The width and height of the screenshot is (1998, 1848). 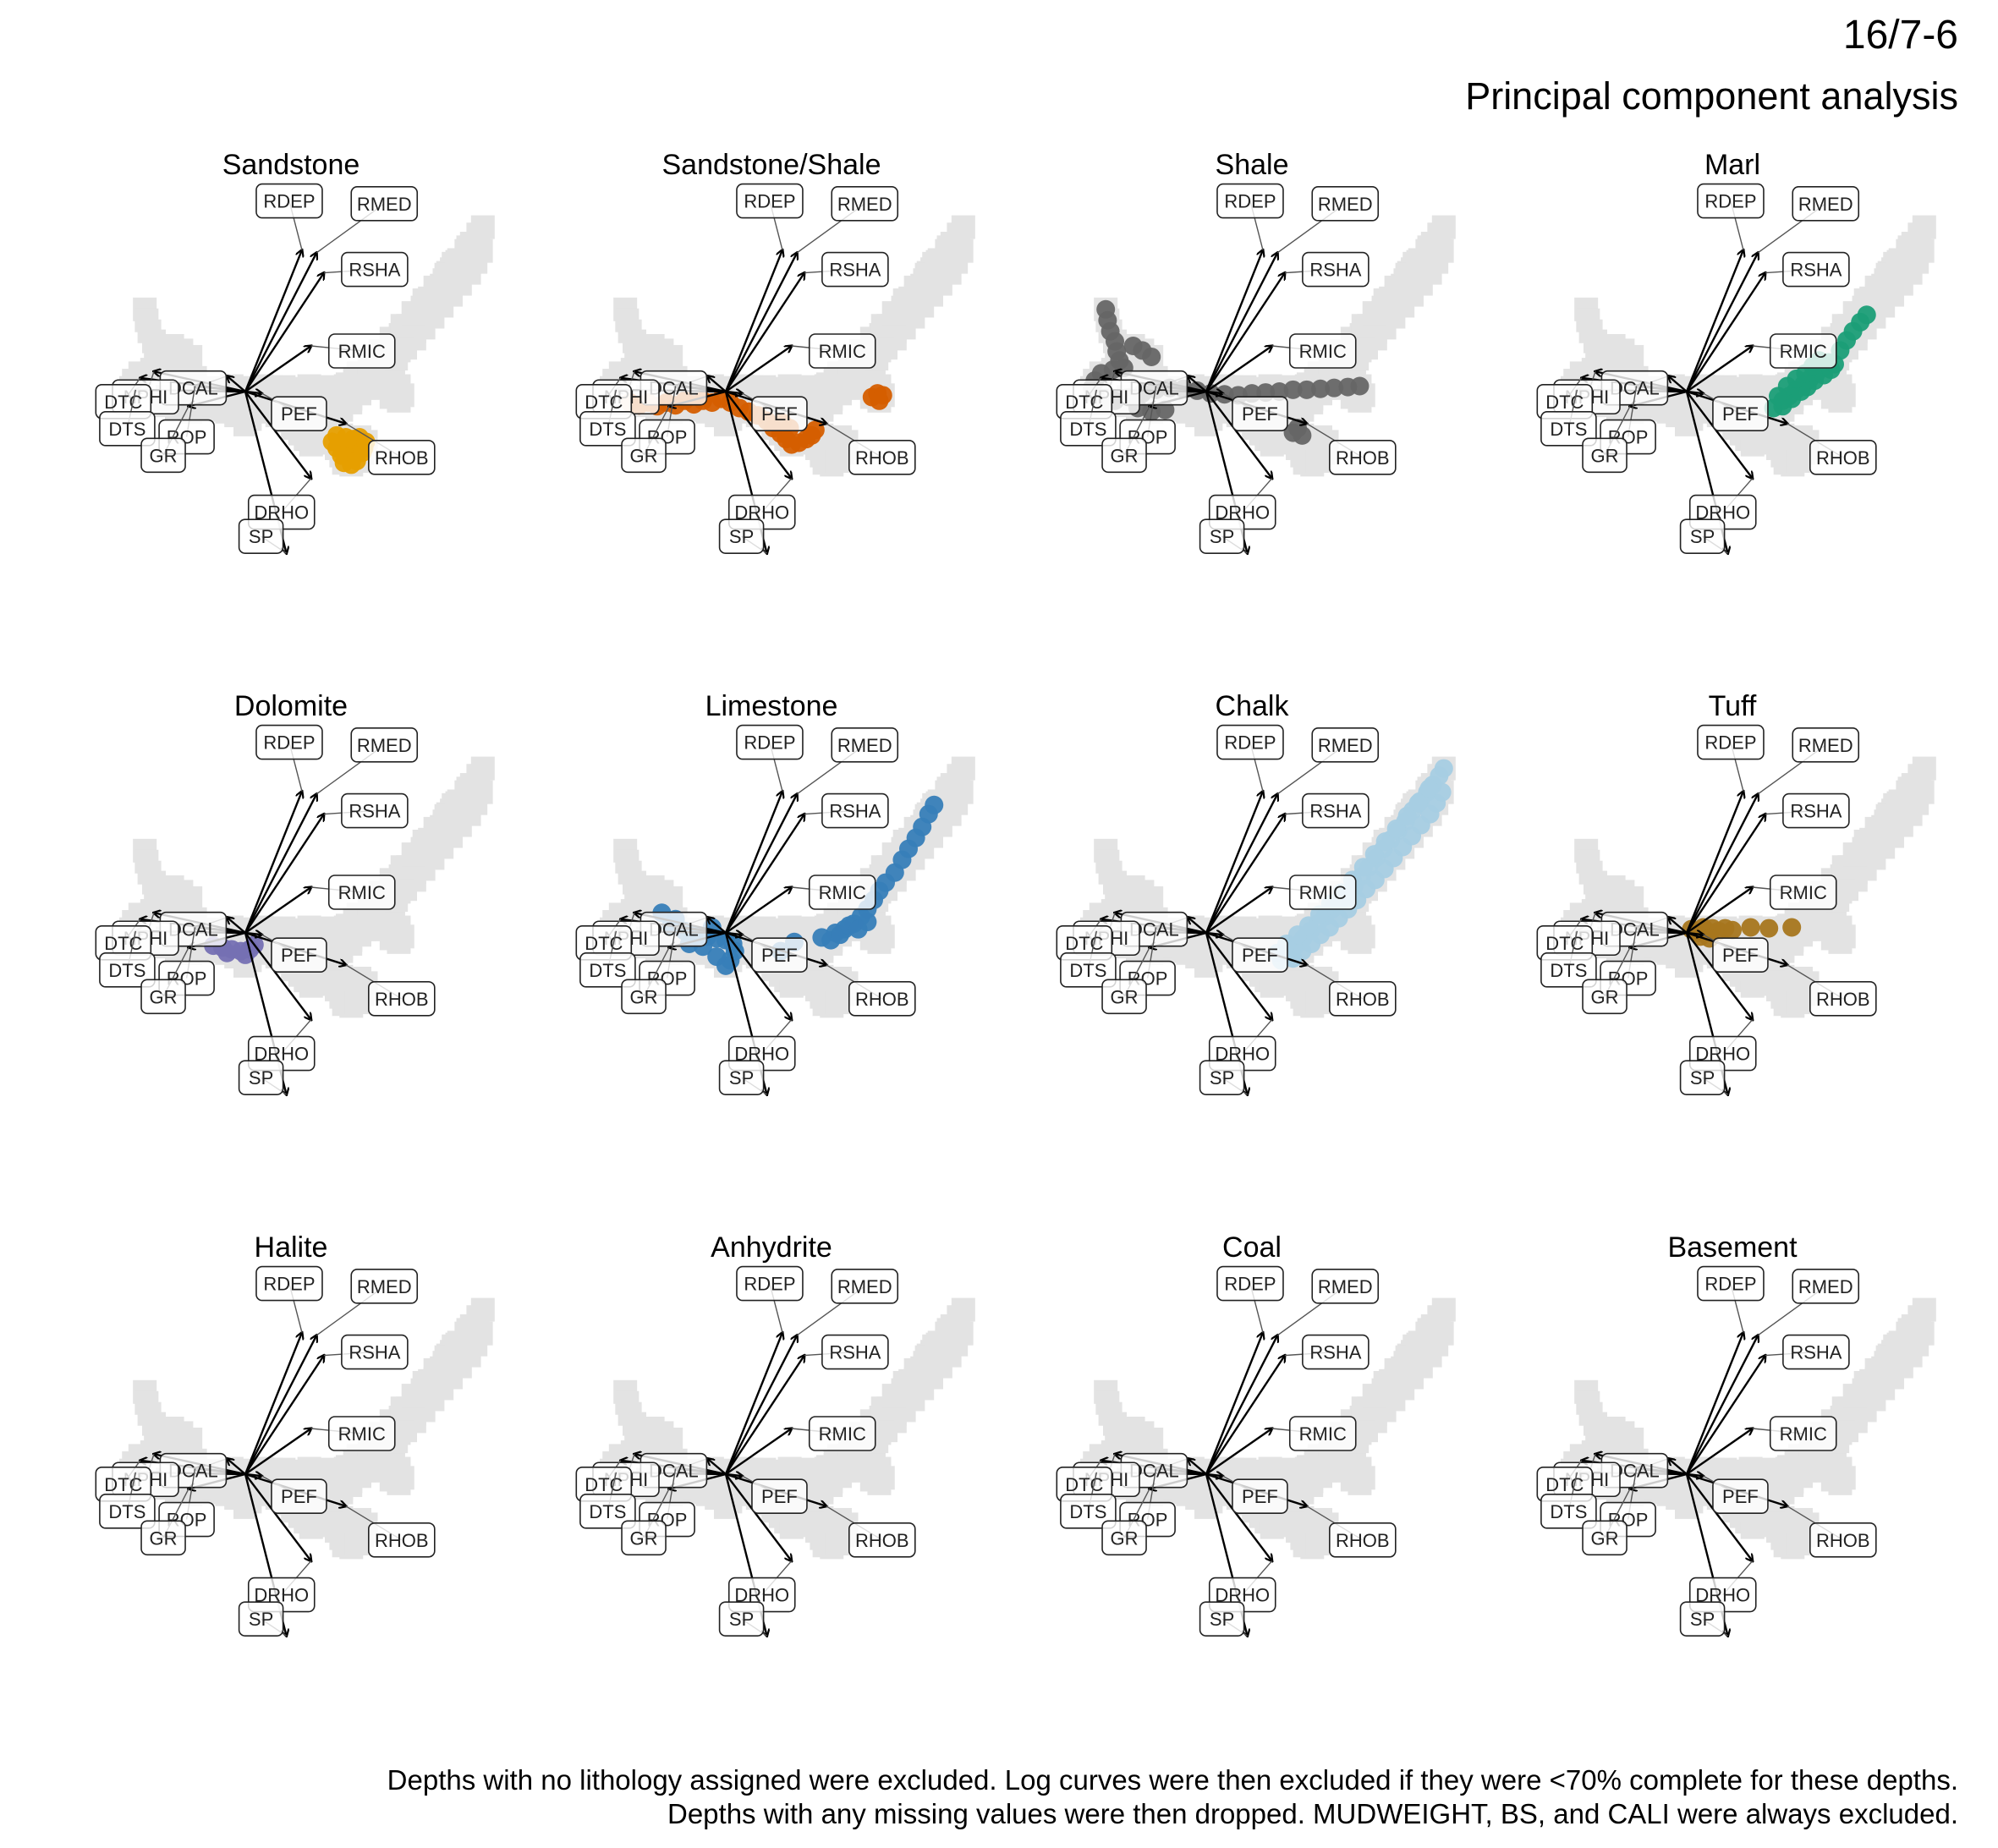 What do you see at coordinates (1252, 1247) in the screenshot?
I see `panel-title: Coal` at bounding box center [1252, 1247].